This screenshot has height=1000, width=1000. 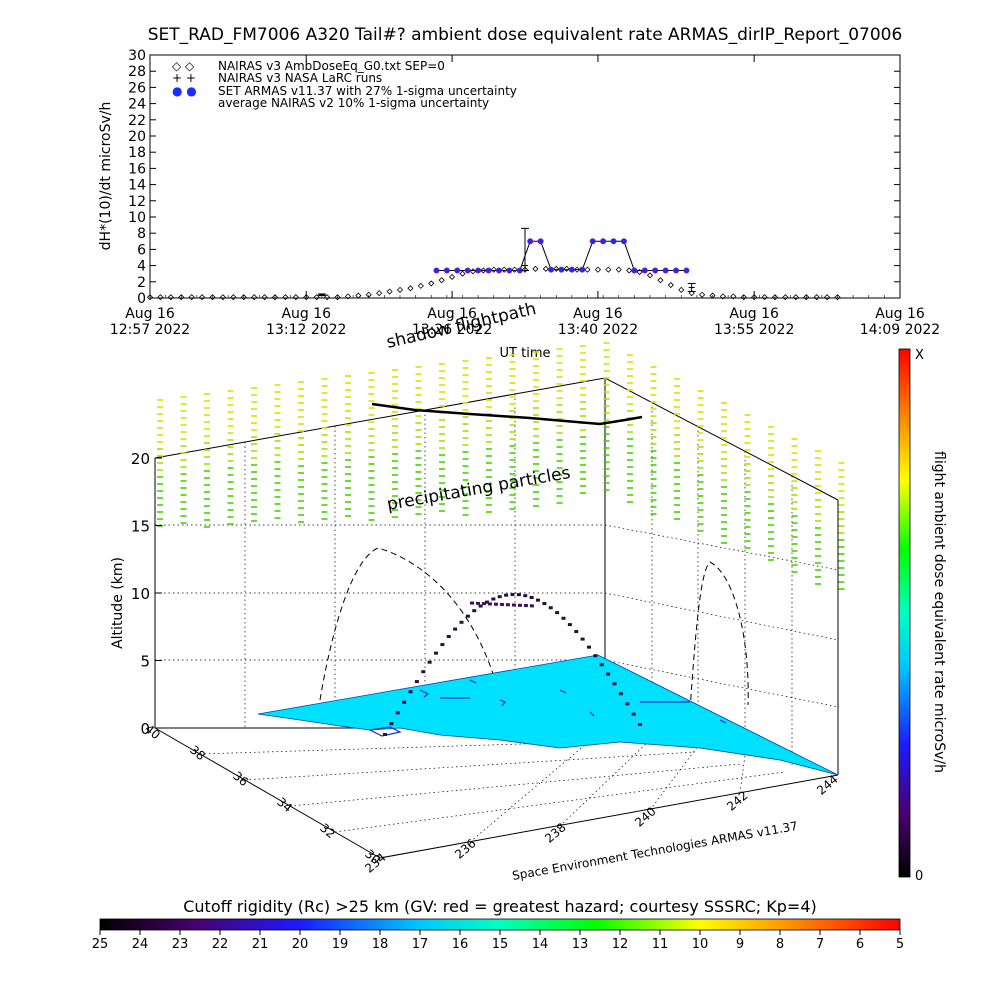 What do you see at coordinates (106, 176) in the screenshot?
I see `y-axis-label: dH*(10)/dt microSv/h` at bounding box center [106, 176].